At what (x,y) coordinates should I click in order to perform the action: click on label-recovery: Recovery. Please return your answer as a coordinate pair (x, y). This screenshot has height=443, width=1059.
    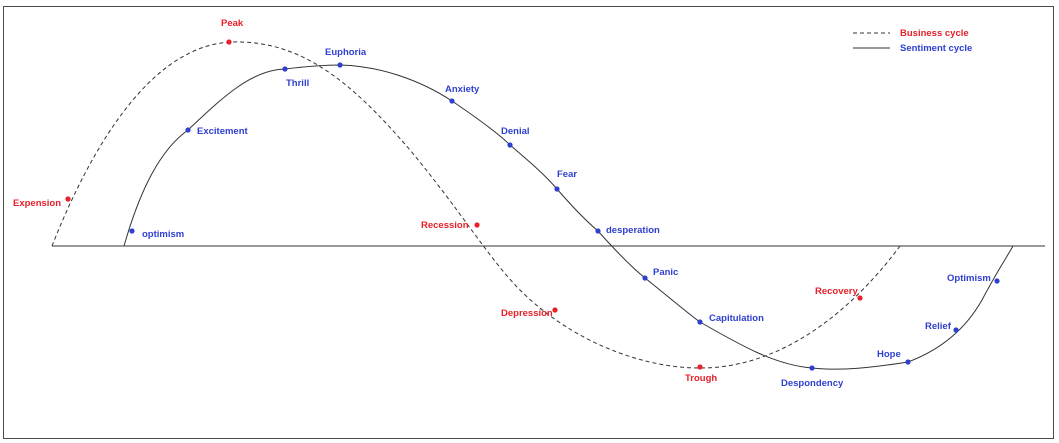
    Looking at the image, I should click on (836, 291).